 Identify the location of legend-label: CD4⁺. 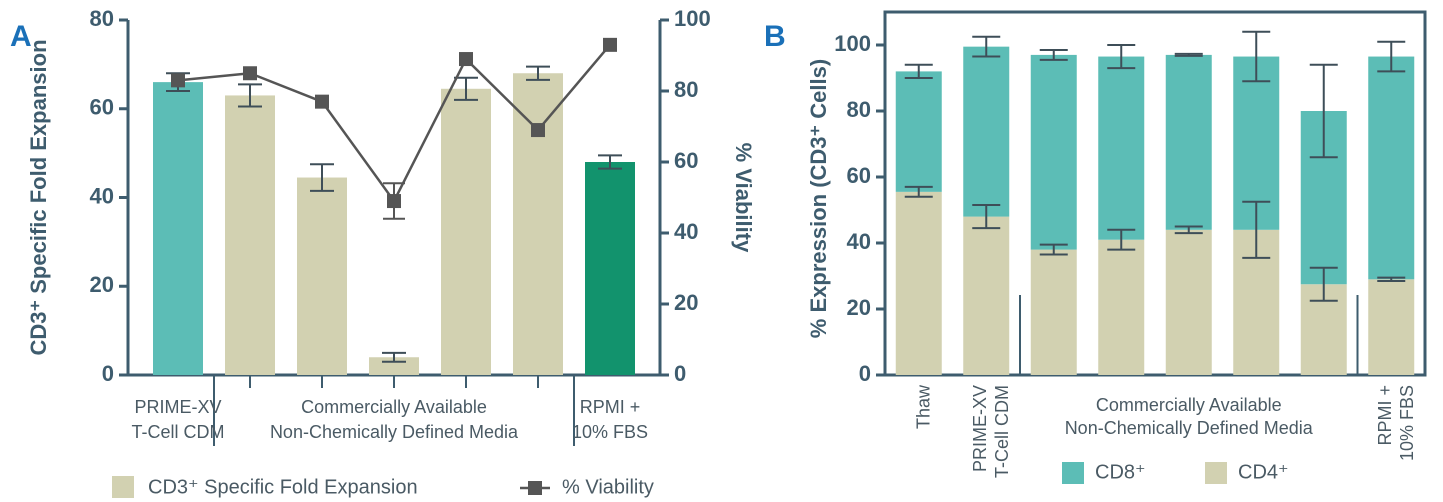
(1263, 472).